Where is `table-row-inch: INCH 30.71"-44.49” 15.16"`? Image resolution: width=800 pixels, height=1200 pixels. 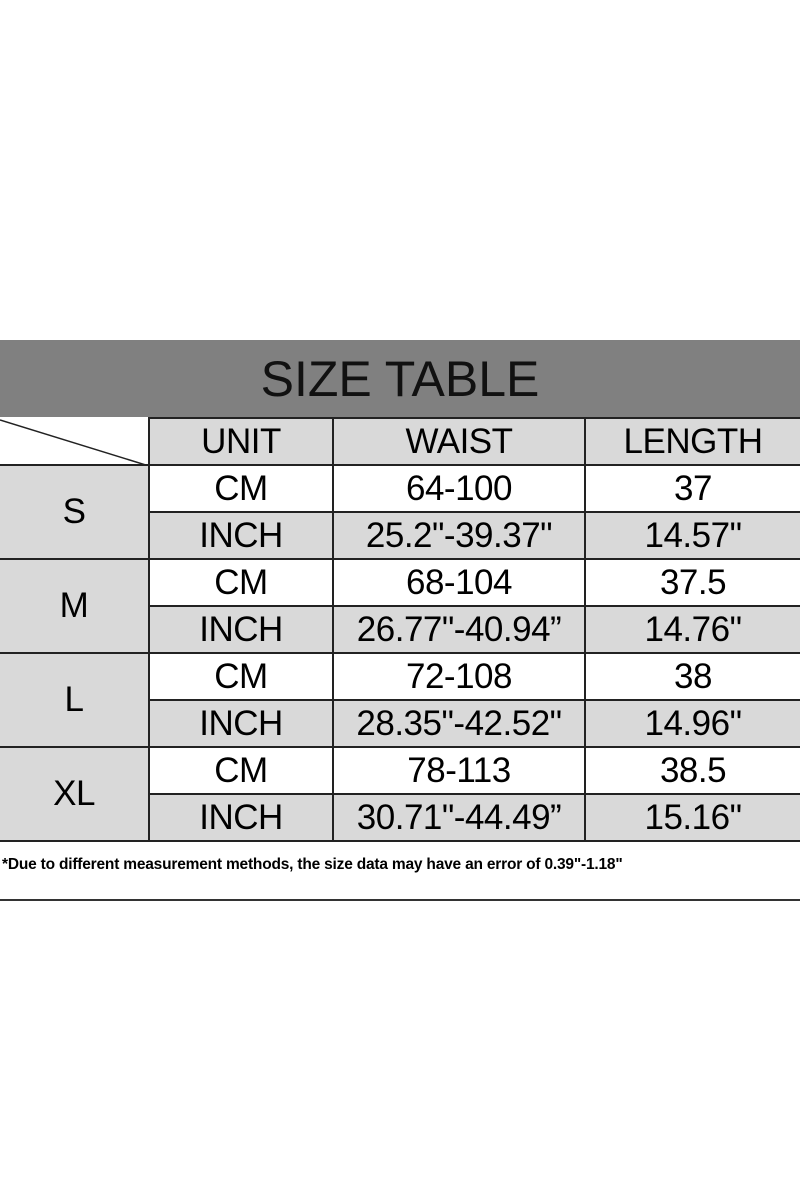 table-row-inch: INCH 30.71"-44.49” 15.16" is located at coordinates (400, 817).